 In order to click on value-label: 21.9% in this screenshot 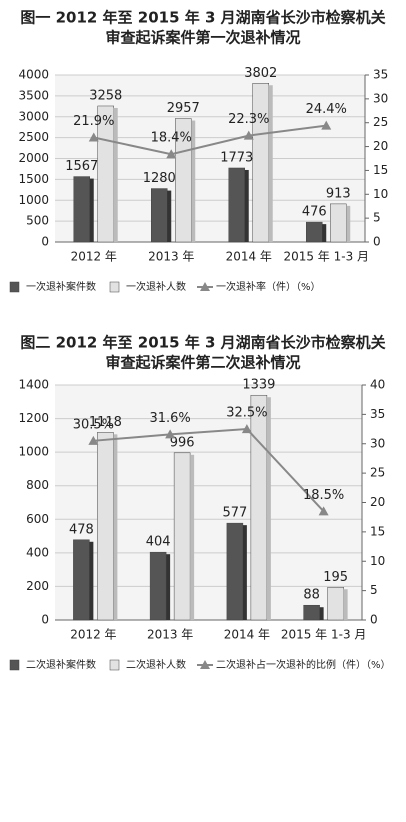, I will do `click(93, 121)`.